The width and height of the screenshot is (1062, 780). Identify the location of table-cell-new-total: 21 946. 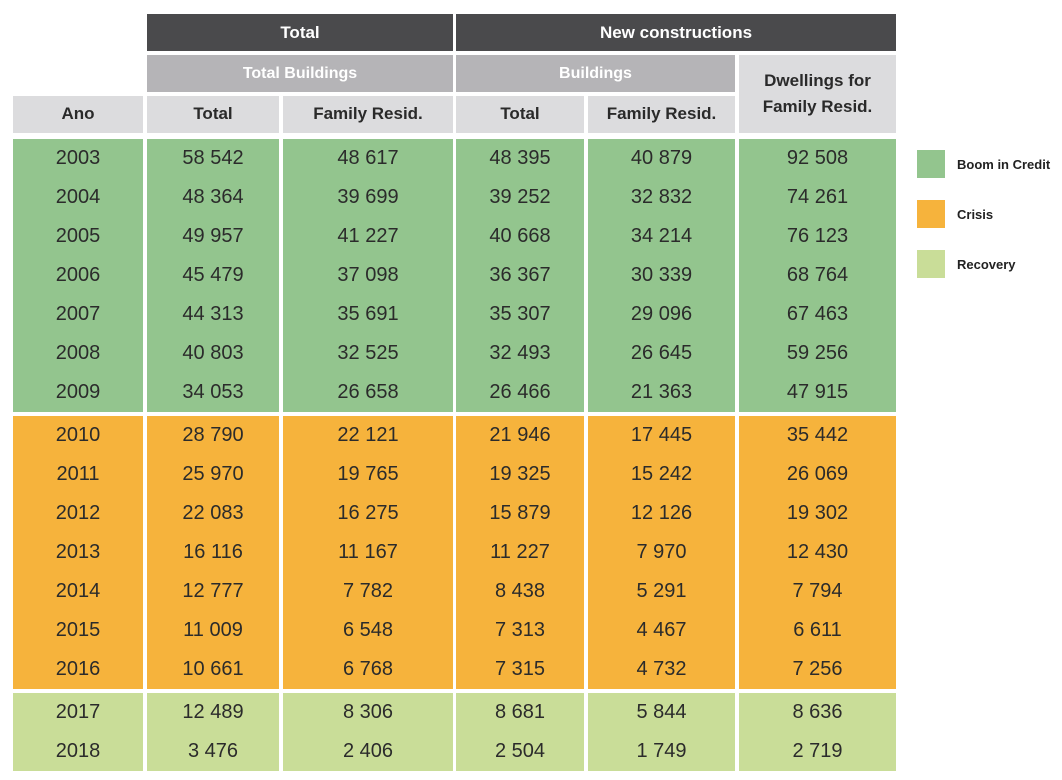
(520, 435).